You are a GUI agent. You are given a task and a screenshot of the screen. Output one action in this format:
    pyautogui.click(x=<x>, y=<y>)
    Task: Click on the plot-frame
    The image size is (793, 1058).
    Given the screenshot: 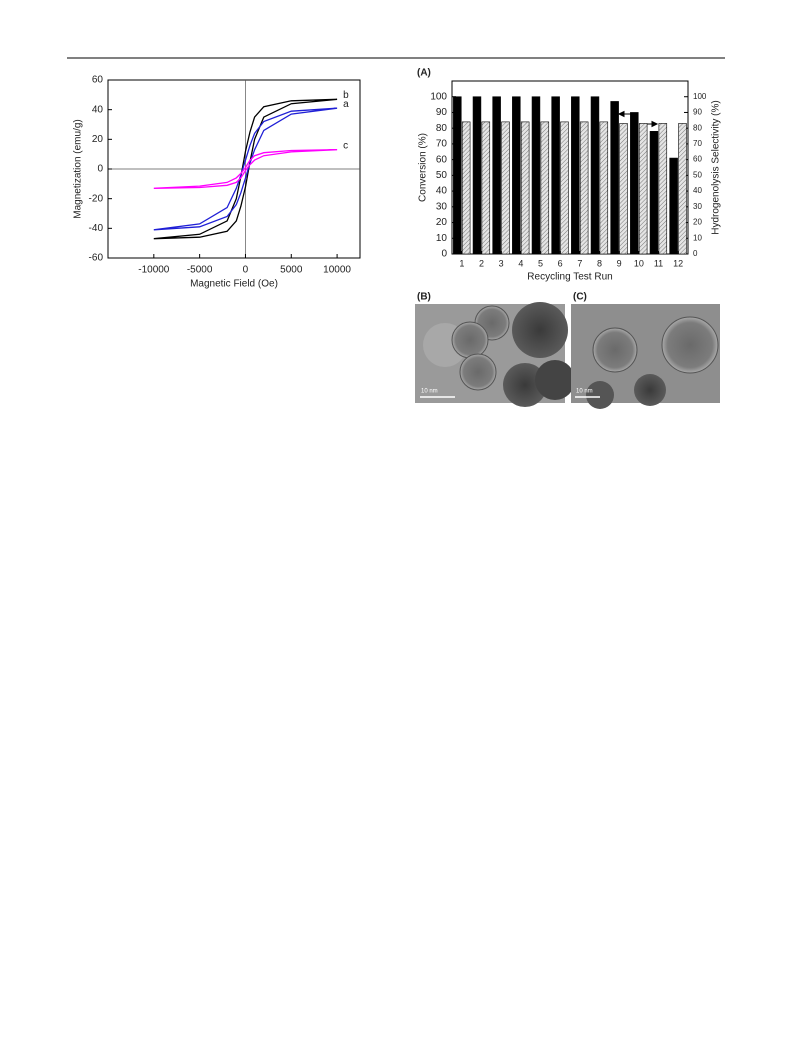 What is the action you would take?
    pyautogui.click(x=570, y=167)
    